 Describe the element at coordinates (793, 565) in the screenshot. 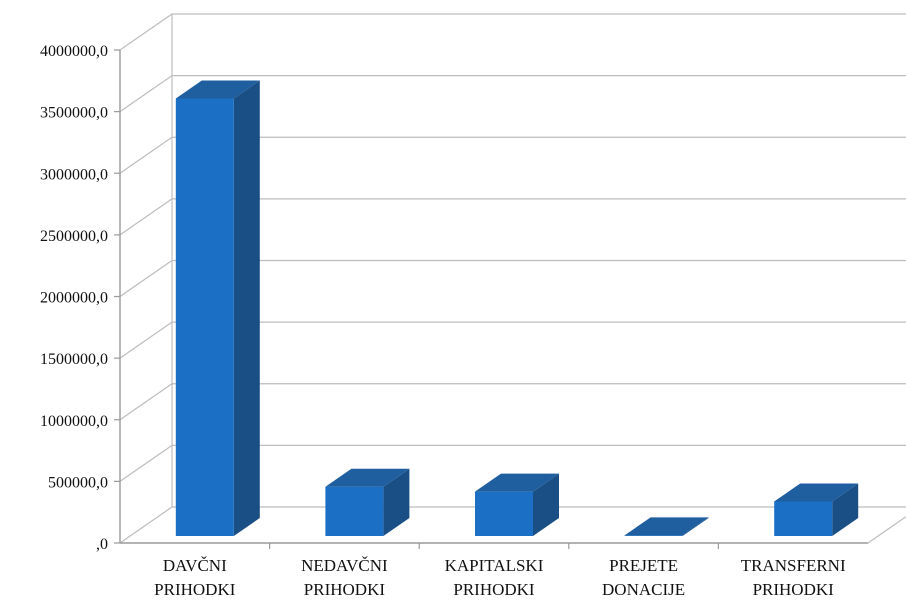

I see `x-category-label: TRANSFERNI` at that location.